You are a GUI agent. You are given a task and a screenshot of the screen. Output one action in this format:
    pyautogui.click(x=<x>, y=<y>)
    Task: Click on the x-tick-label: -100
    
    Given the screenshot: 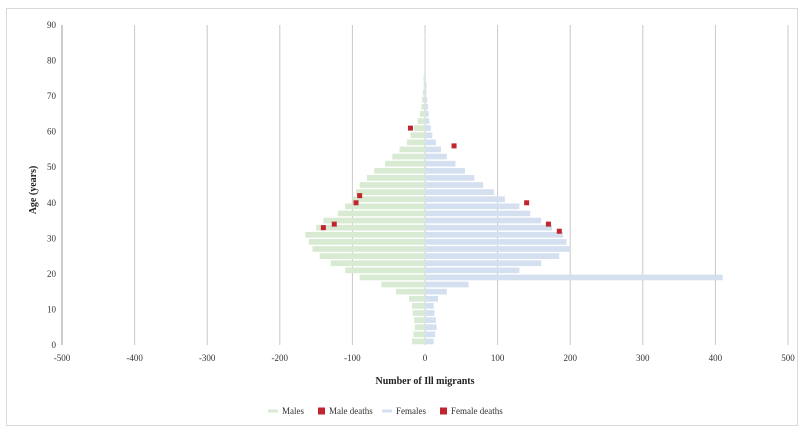 What is the action you would take?
    pyautogui.click(x=352, y=358)
    